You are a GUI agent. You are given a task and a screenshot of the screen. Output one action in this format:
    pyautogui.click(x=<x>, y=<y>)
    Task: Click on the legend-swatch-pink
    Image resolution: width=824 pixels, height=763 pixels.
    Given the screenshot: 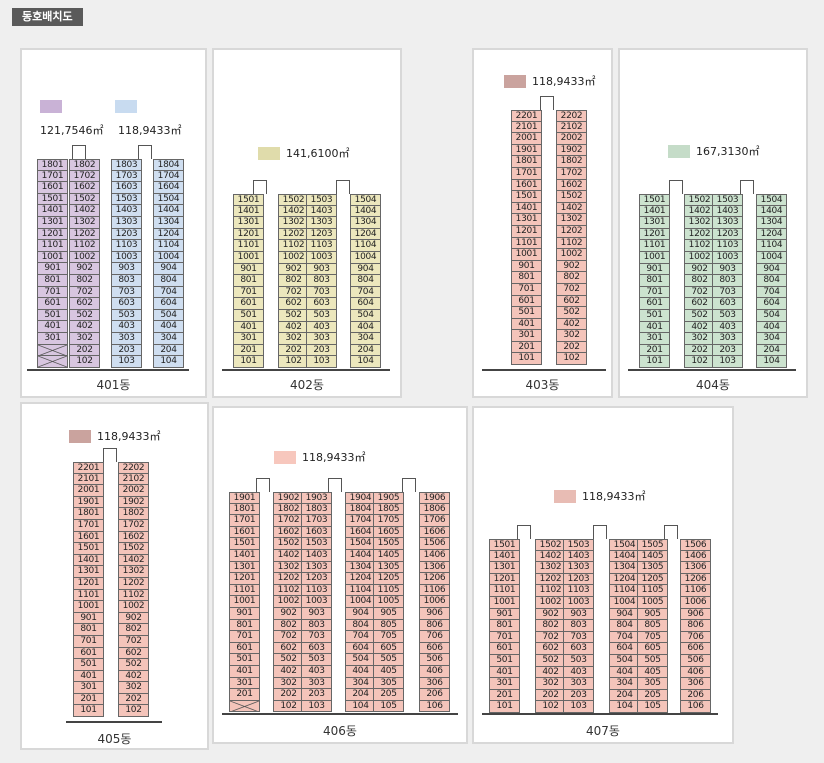 What is the action you would take?
    pyautogui.click(x=565, y=496)
    